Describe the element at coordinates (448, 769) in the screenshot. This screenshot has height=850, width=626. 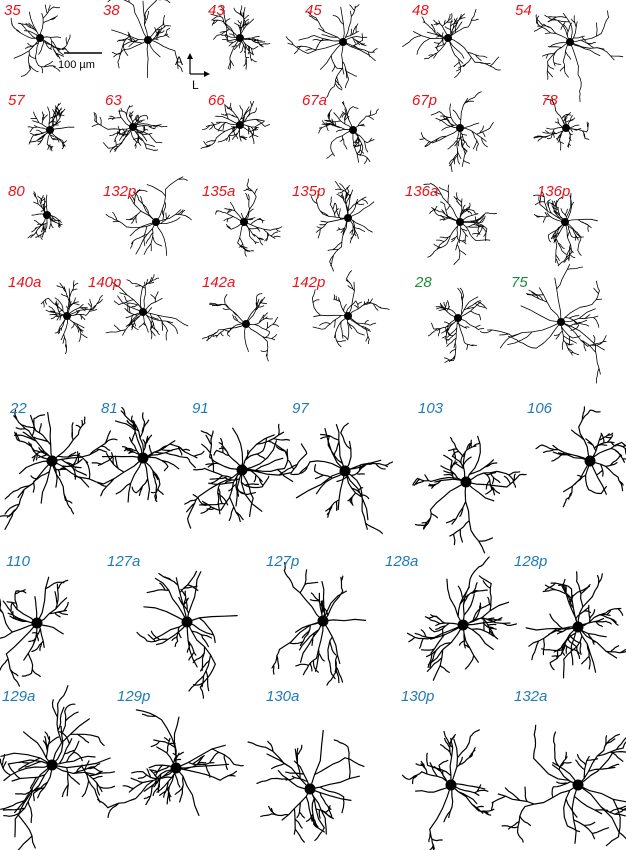
I see `neuron-cell-130p: 130p` at that location.